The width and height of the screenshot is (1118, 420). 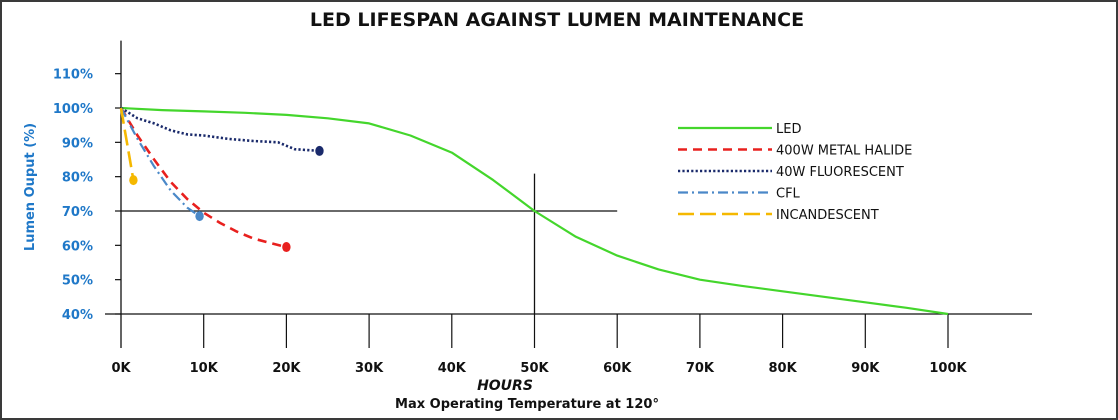 What do you see at coordinates (617, 368) in the screenshot?
I see `x-tick-label: 60K` at bounding box center [617, 368].